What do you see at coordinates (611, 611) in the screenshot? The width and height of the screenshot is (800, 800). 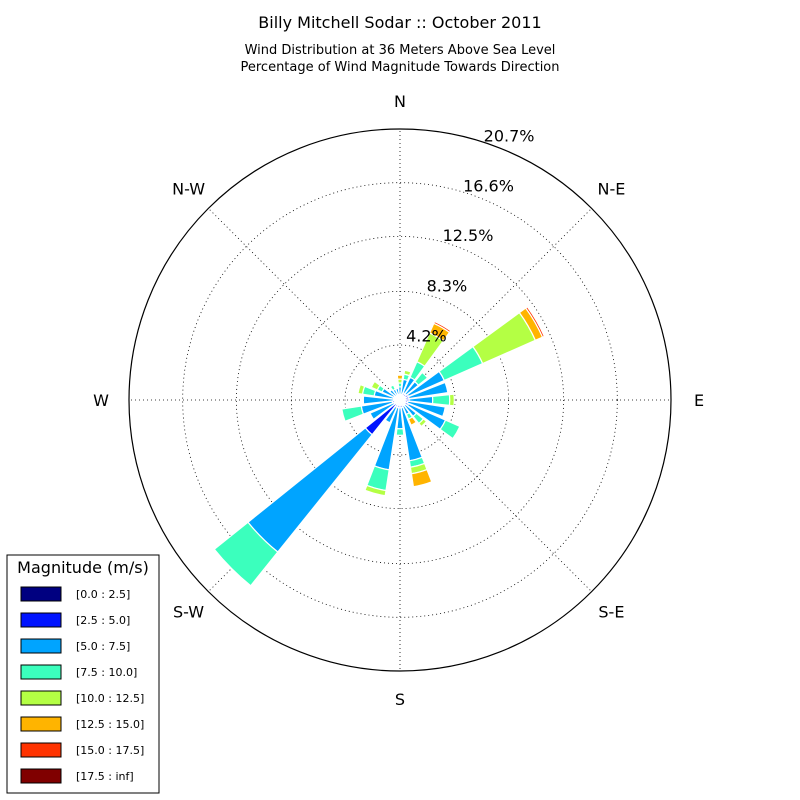 I see `direction-label: S-E` at bounding box center [611, 611].